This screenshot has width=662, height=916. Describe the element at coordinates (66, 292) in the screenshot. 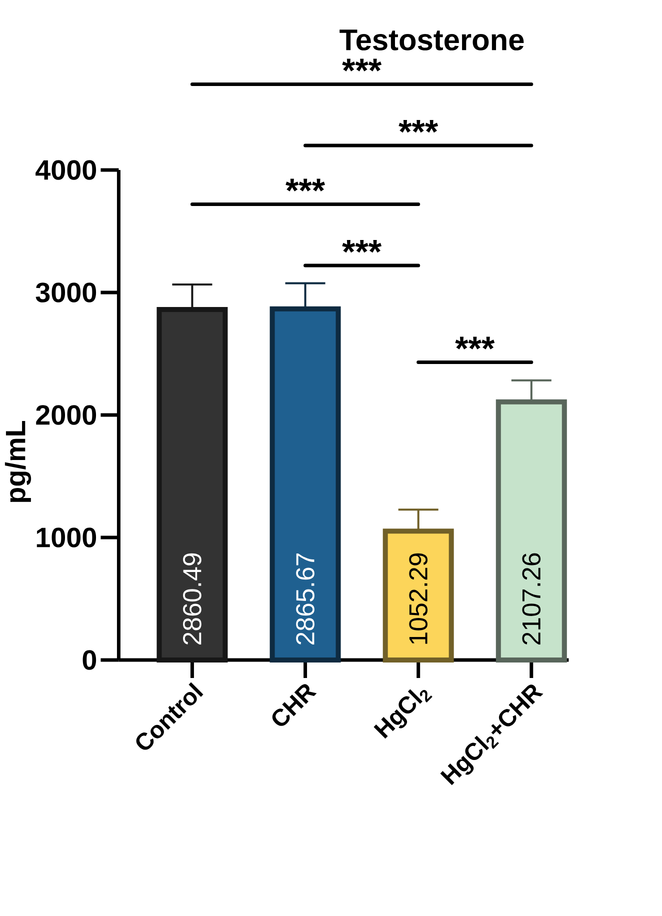

I see `y-tick-label: 3000` at that location.